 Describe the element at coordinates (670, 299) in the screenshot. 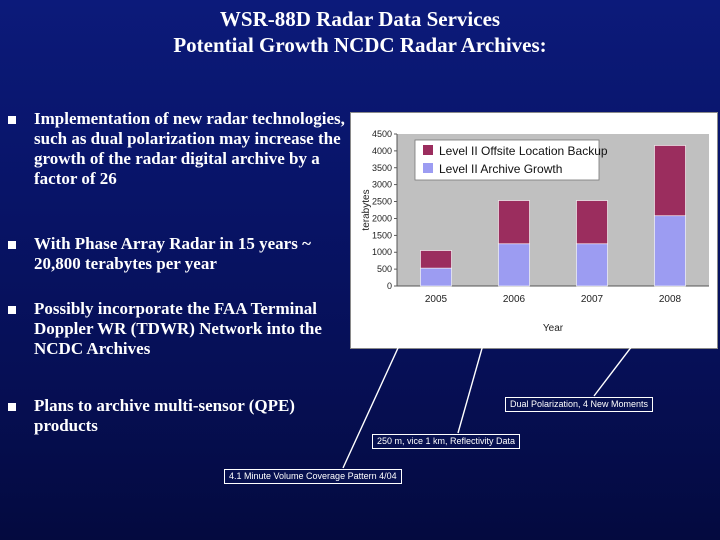

I see `x-tick-label: 2008` at that location.